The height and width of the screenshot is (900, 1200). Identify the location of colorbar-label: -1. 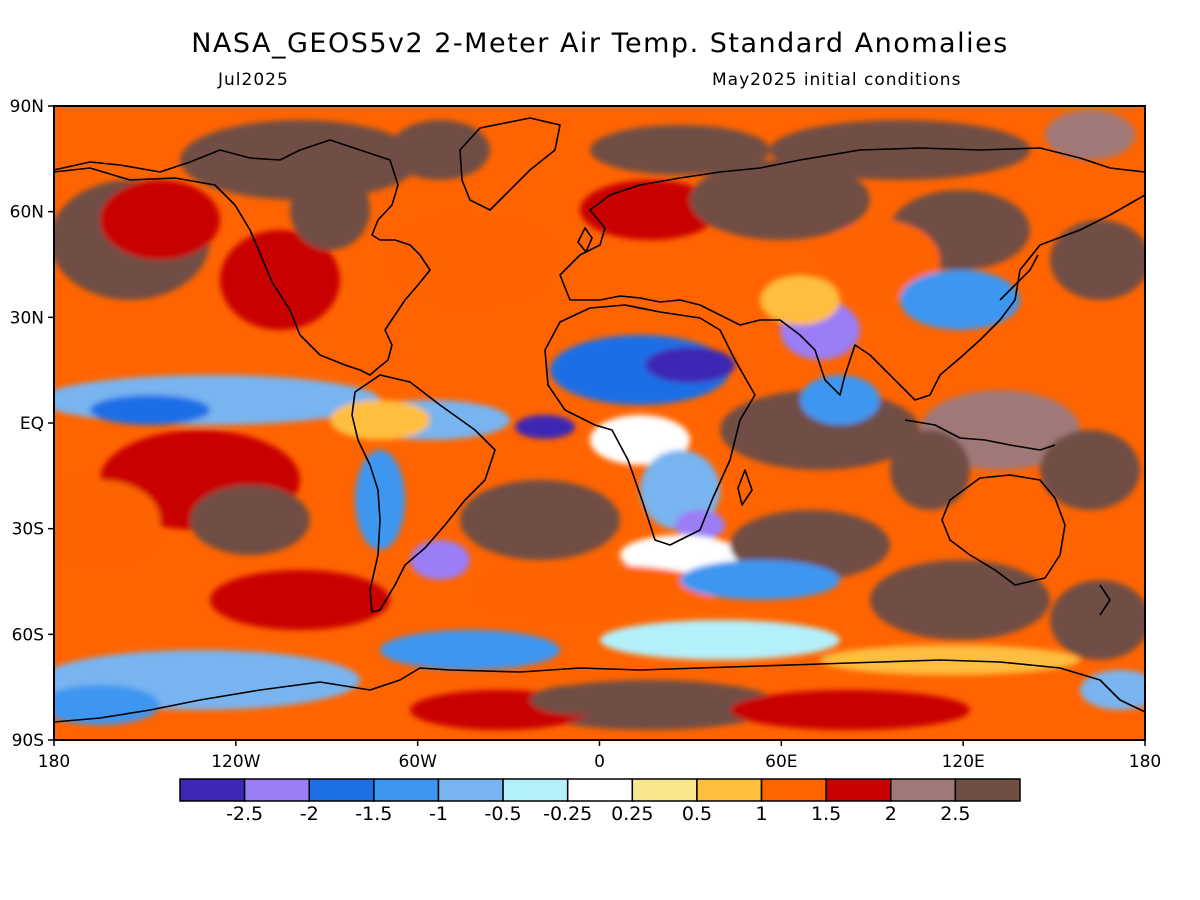
(438, 814).